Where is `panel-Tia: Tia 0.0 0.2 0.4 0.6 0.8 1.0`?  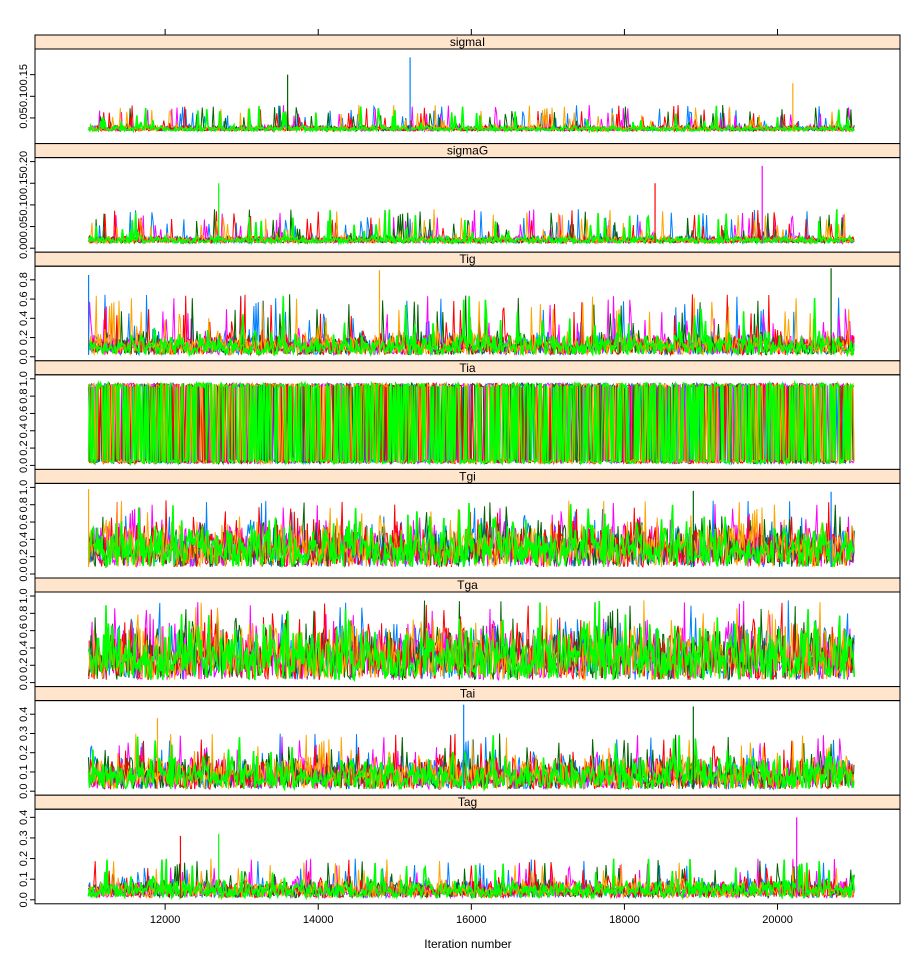 panel-Tia: Tia 0.0 0.2 0.4 0.6 0.8 1.0 is located at coordinates (459, 416).